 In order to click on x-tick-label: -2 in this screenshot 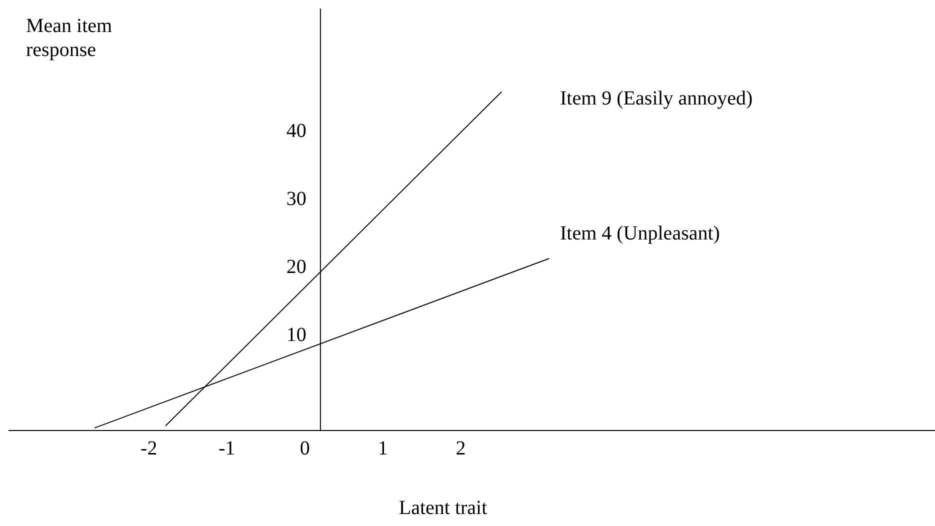, I will do `click(149, 449)`.